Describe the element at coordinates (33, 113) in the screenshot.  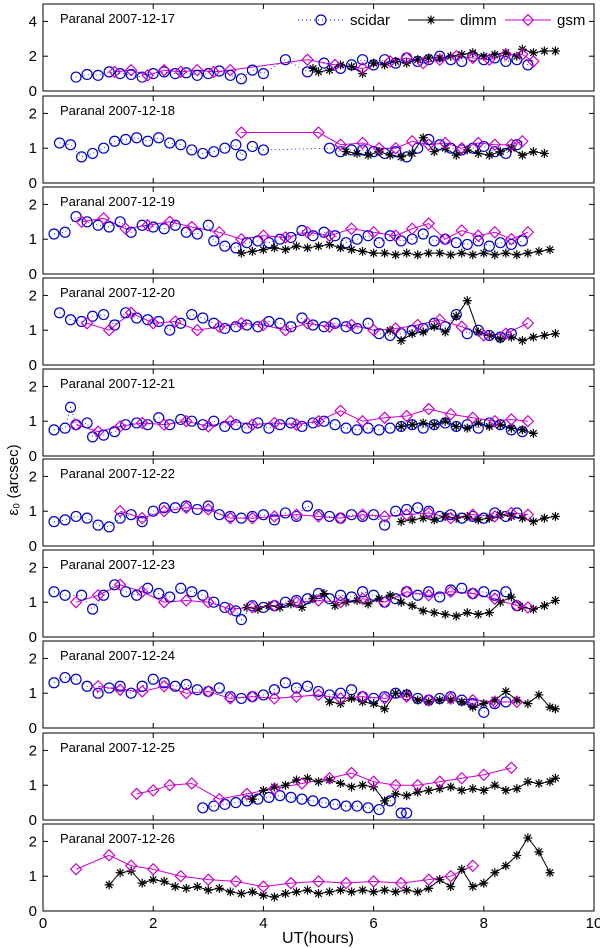
I see `y-tick-label: 2` at that location.